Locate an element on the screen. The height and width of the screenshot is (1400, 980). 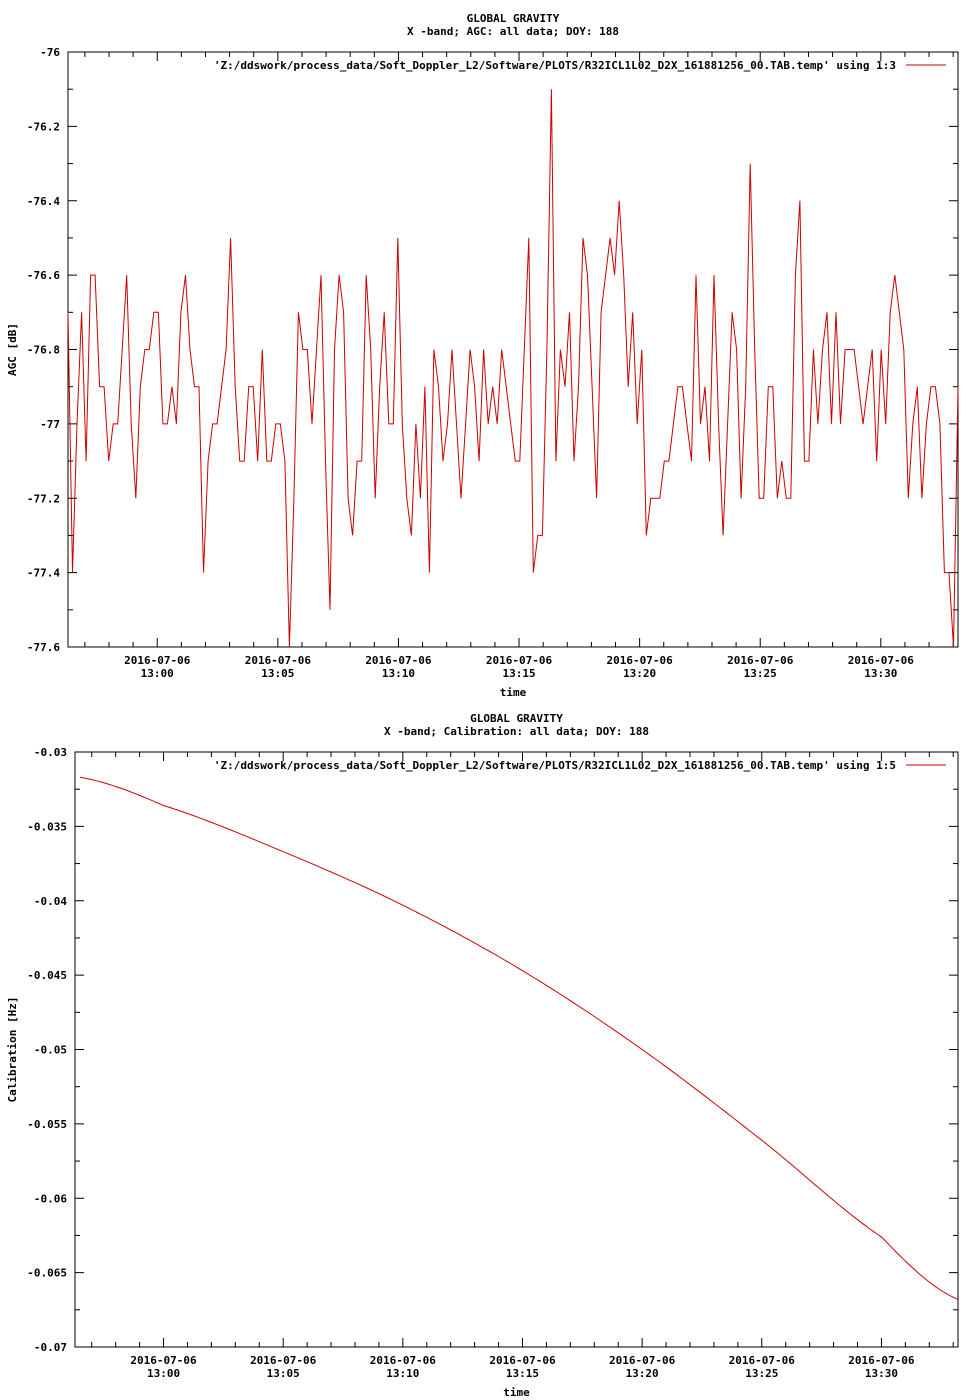
chart-subtitle: X -band; AGC: all data; DOY: 188 is located at coordinates (513, 31).